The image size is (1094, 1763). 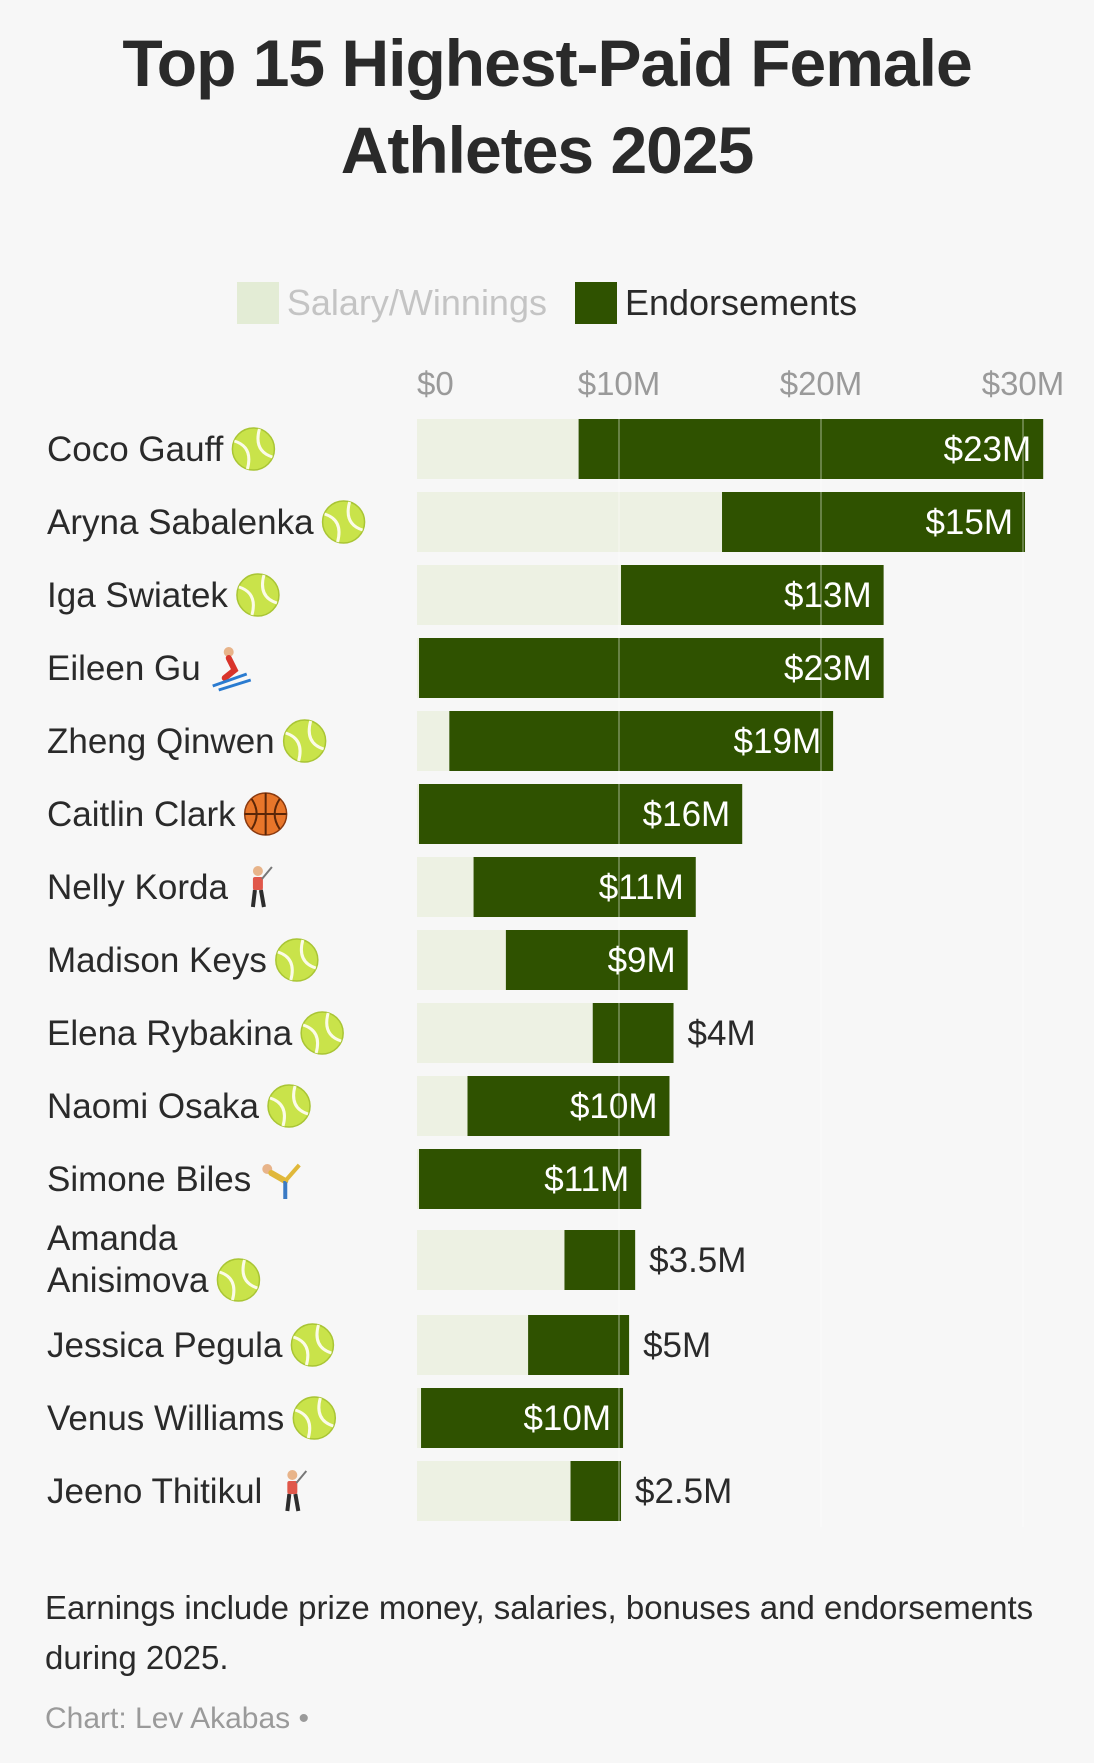 I want to click on category-label: Madison Keys, so click(x=157, y=960).